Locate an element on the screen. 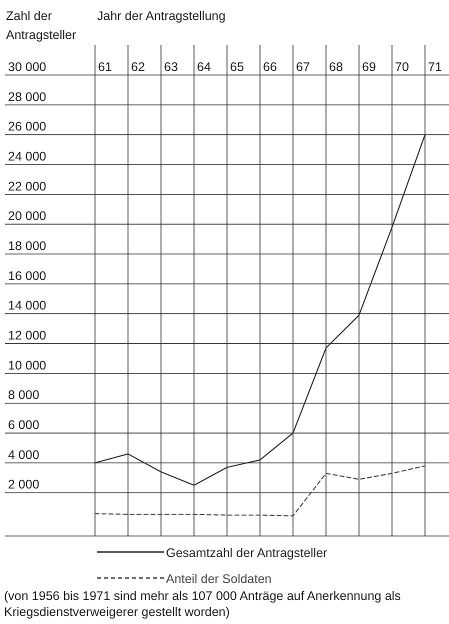 The image size is (449, 624). y-axis-title: Zahl der Antragsteller is located at coordinates (41, 25).